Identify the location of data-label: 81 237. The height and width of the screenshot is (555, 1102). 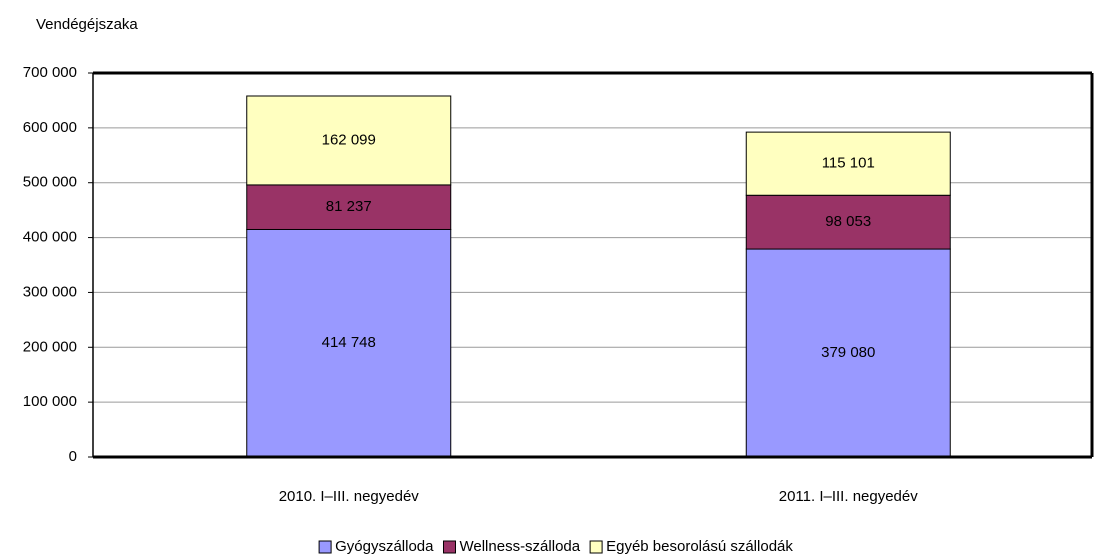
(349, 206).